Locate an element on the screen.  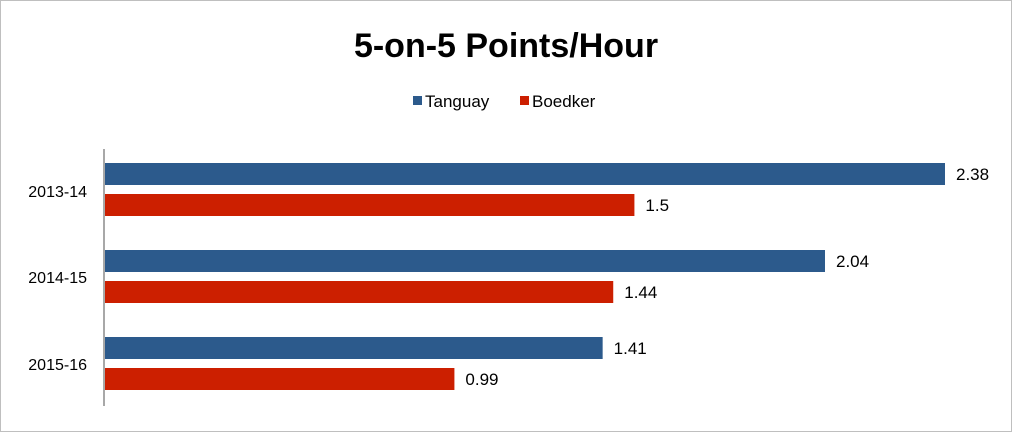
category-labels: 2013-14 2014-15 2015-16 is located at coordinates (57, 279).